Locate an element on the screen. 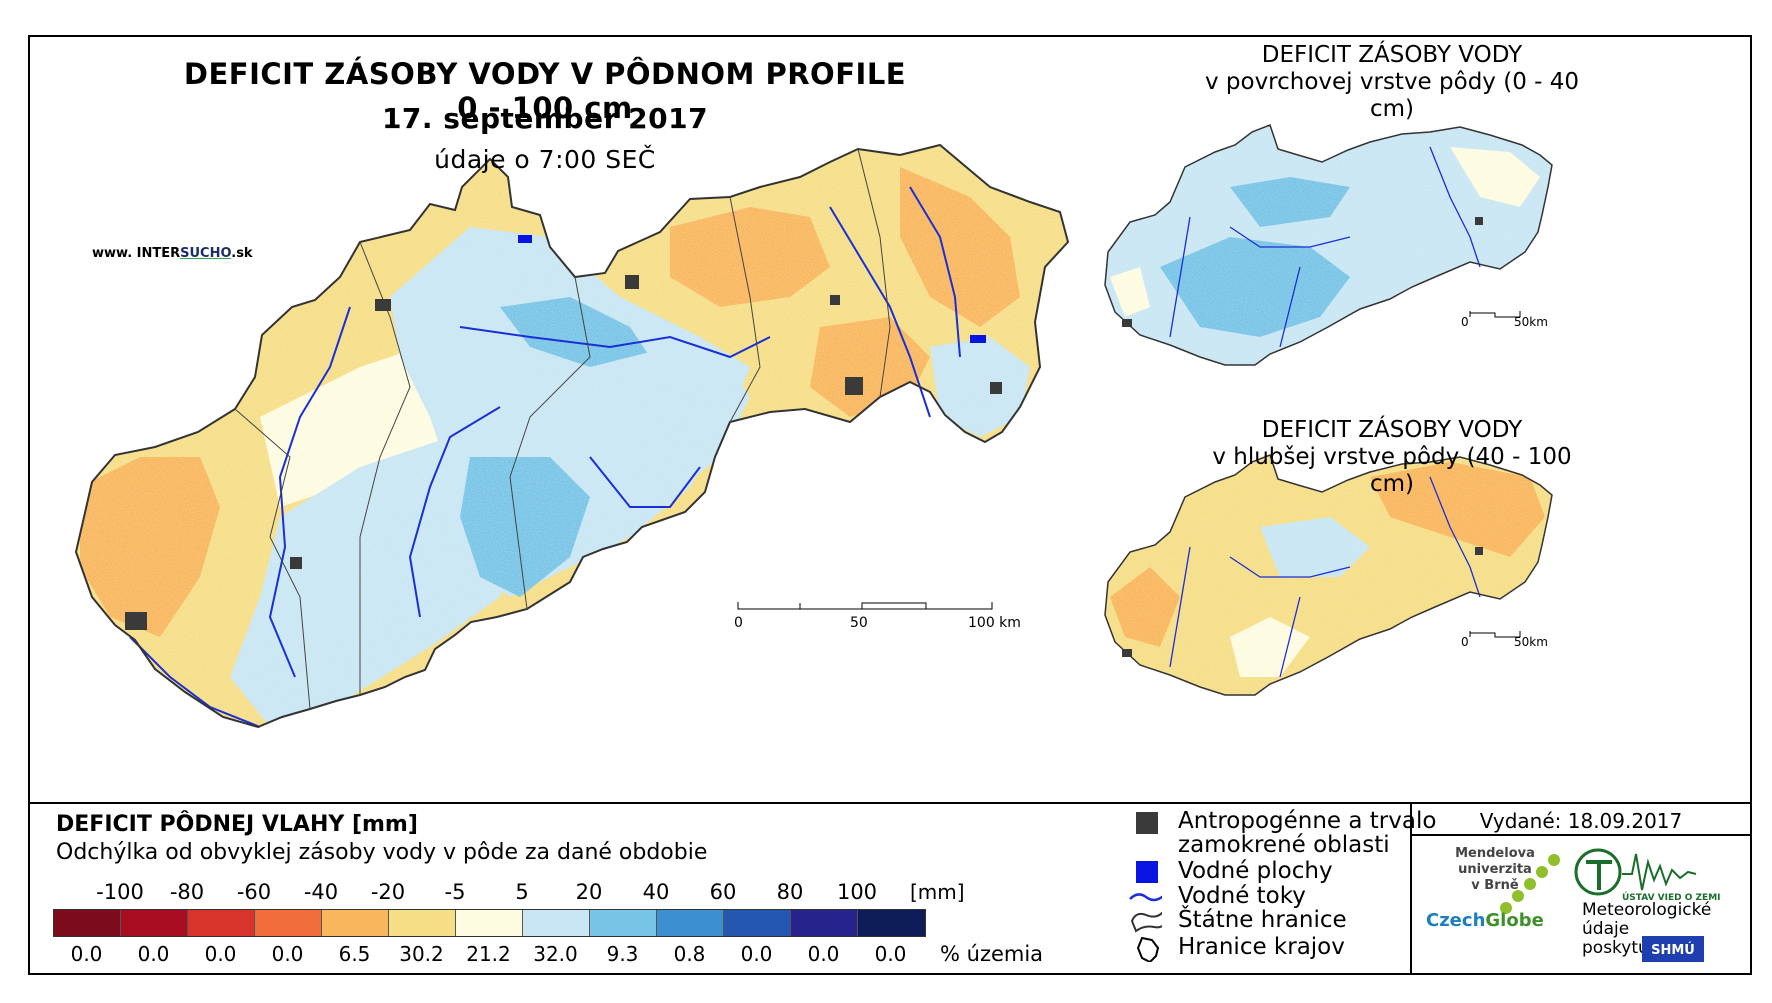 The height and width of the screenshot is (1003, 1772). urban-area-icon is located at coordinates (1147, 823).